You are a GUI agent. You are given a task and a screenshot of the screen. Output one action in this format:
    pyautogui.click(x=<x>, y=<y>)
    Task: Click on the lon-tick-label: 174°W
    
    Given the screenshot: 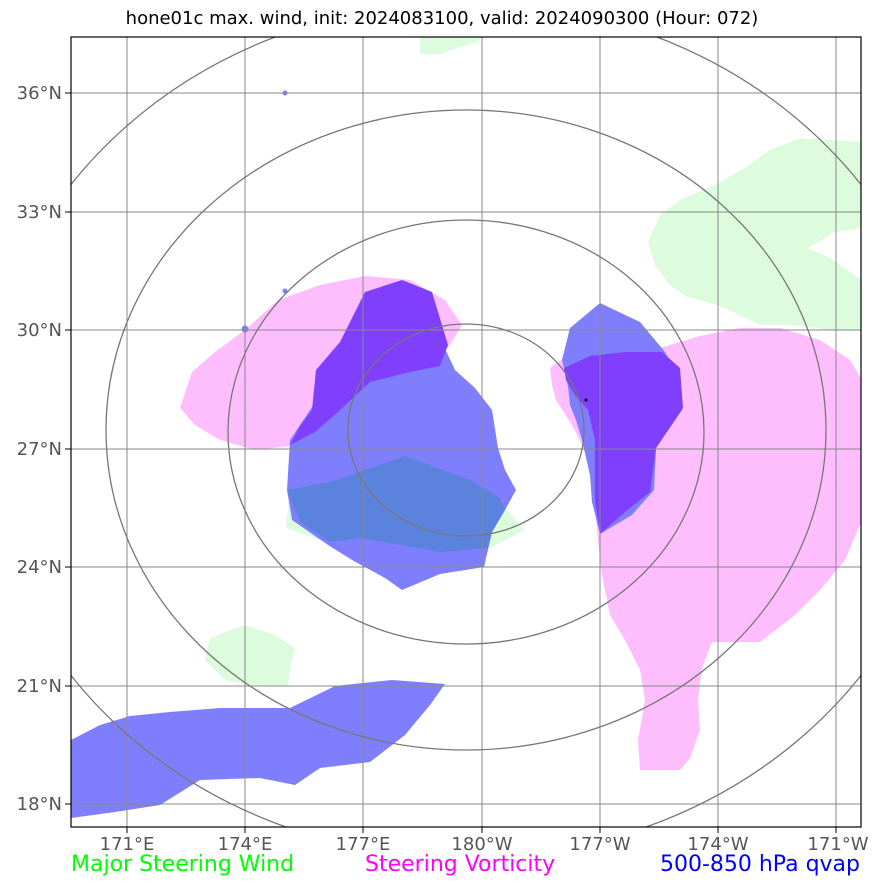 What is the action you would take?
    pyautogui.click(x=717, y=844)
    